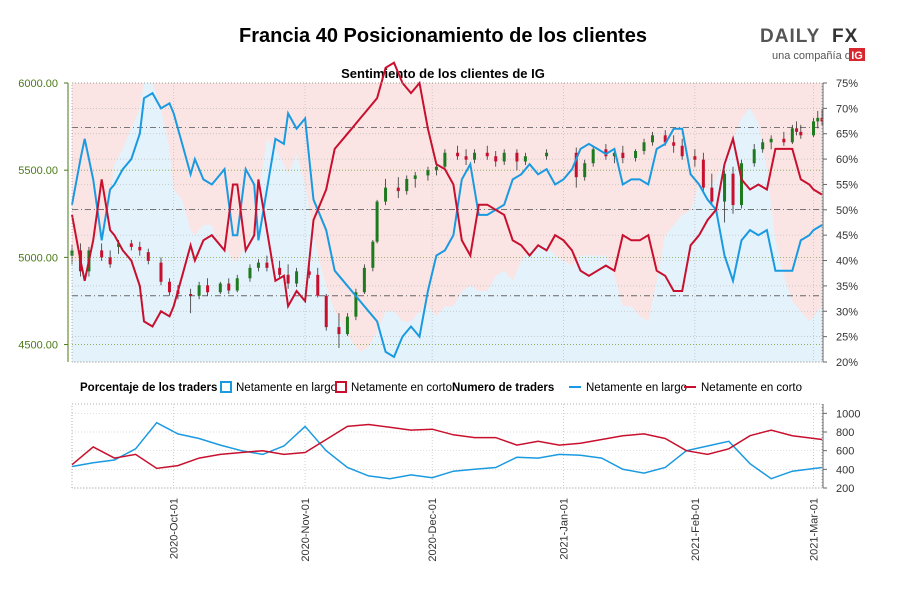 The height and width of the screenshot is (600, 900). I want to click on x-tick-label: 2020-Dec-01, so click(433, 530).